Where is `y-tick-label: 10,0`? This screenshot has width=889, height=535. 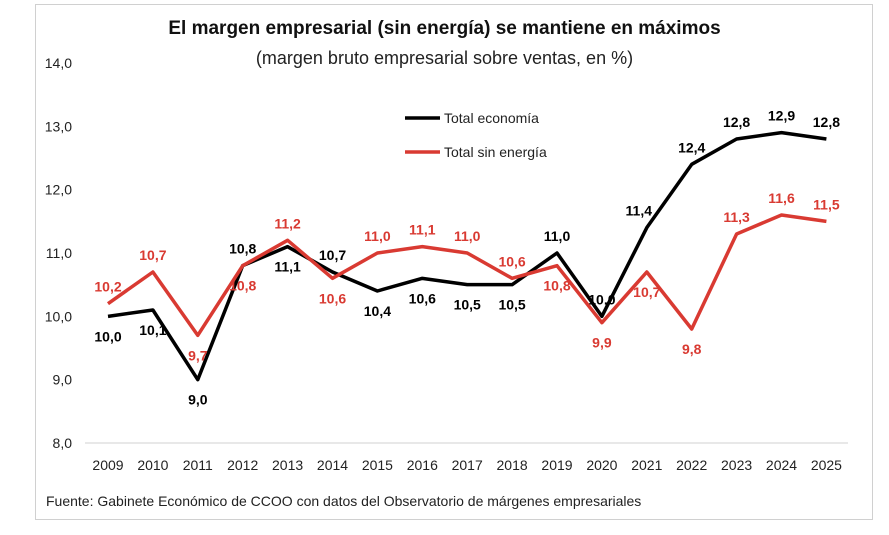
y-tick-label: 10,0 is located at coordinates (58, 316).